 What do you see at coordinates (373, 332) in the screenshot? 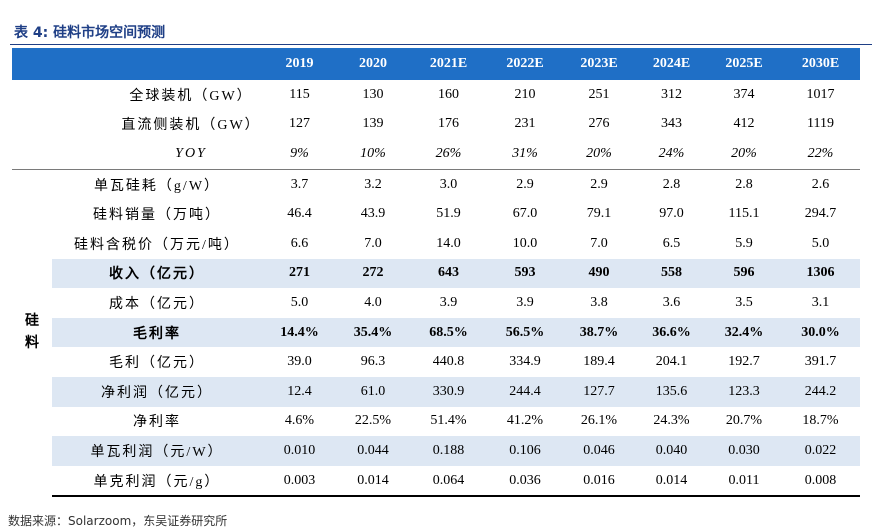
I see `cell: 35.4%` at bounding box center [373, 332].